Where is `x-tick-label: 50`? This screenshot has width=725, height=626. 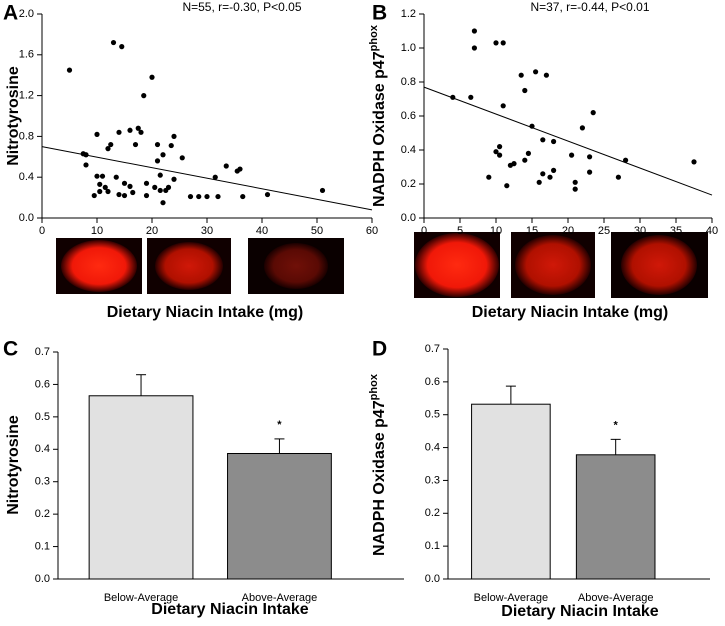 x-tick-label: 50 is located at coordinates (317, 231).